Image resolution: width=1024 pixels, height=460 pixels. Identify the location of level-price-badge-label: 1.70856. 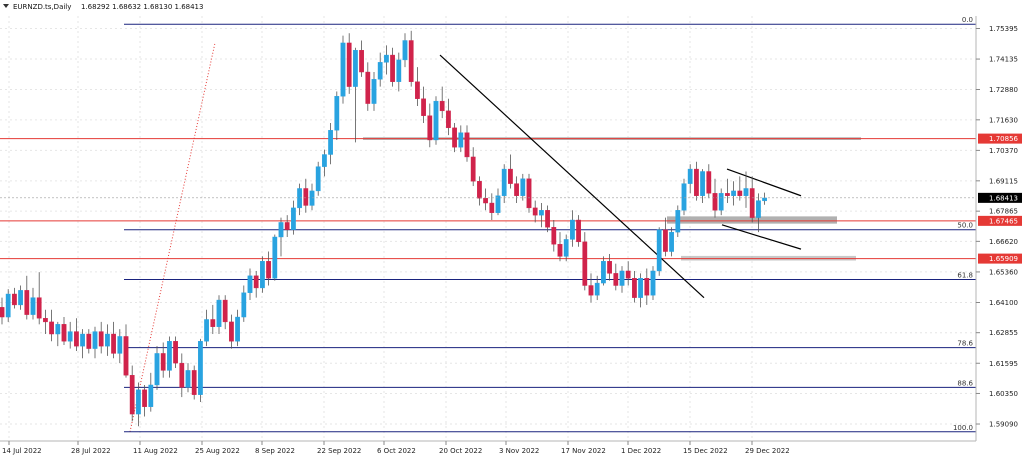
(1003, 139).